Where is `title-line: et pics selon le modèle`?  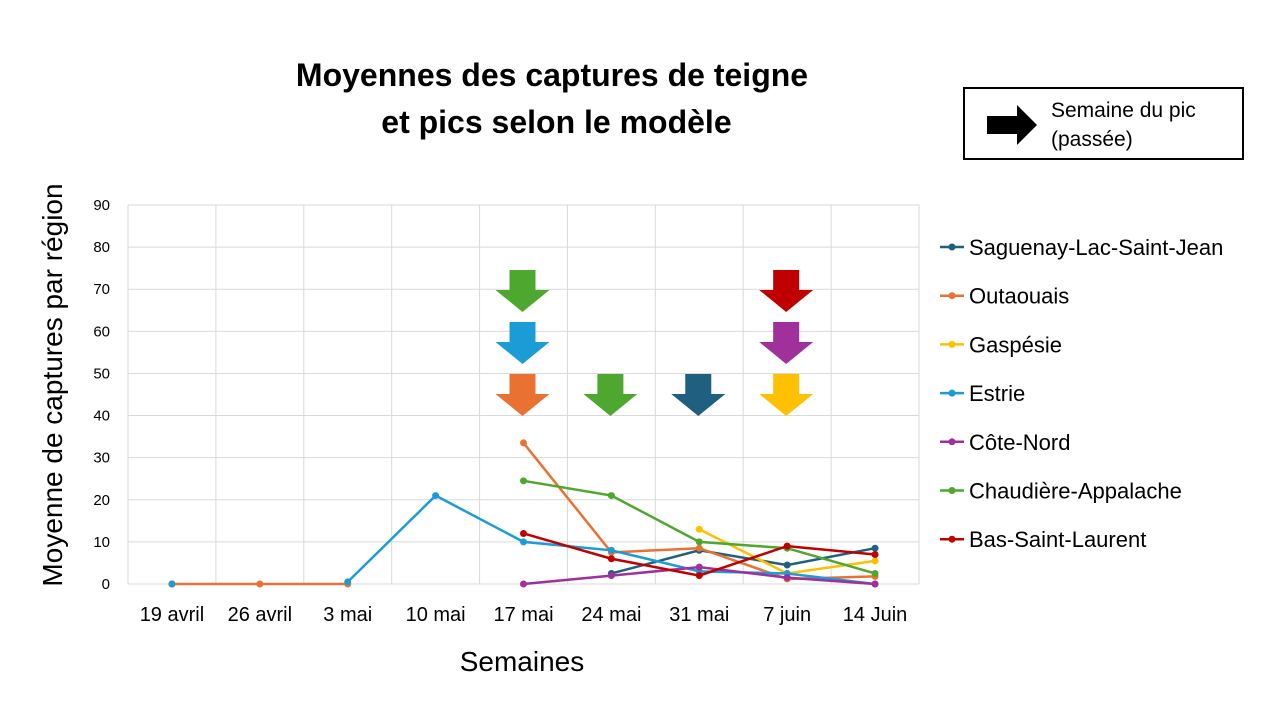 title-line: et pics selon le modèle is located at coordinates (551, 122).